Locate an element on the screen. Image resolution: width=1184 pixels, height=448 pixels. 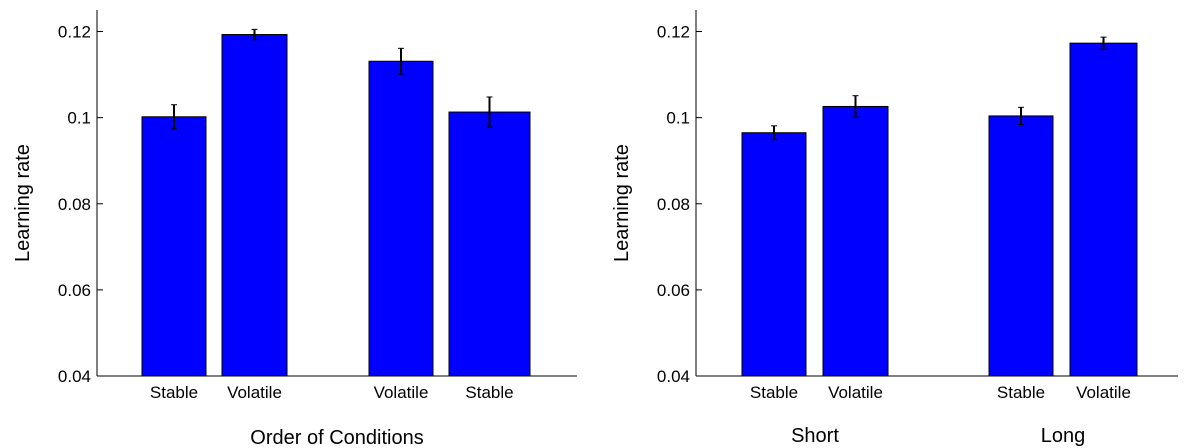
group-label: Short is located at coordinates (815, 436).